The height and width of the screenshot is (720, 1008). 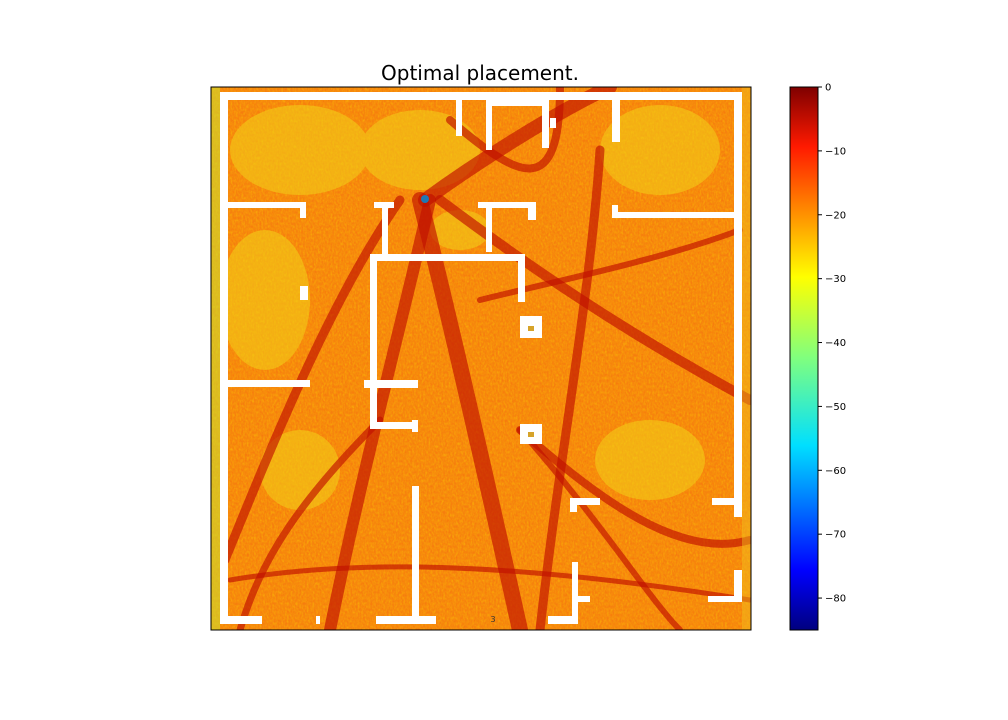 What do you see at coordinates (835, 151) in the screenshot?
I see `colorbar-tick-label: −10` at bounding box center [835, 151].